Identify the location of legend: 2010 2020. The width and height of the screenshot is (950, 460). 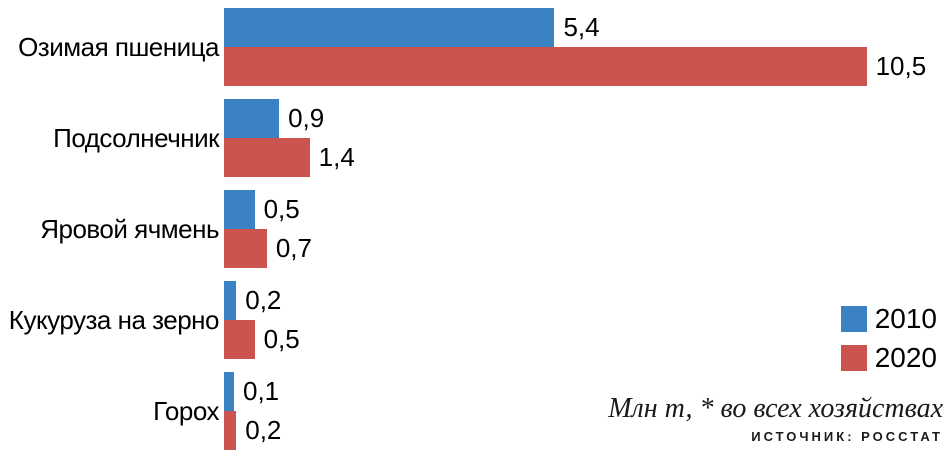
(888, 338).